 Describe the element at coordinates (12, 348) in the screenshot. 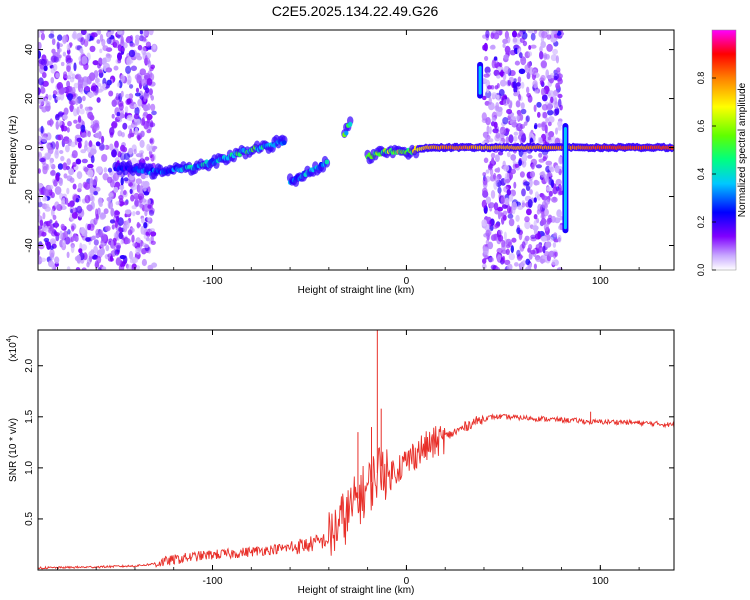

I see `snr-multiplier: (x104)` at that location.